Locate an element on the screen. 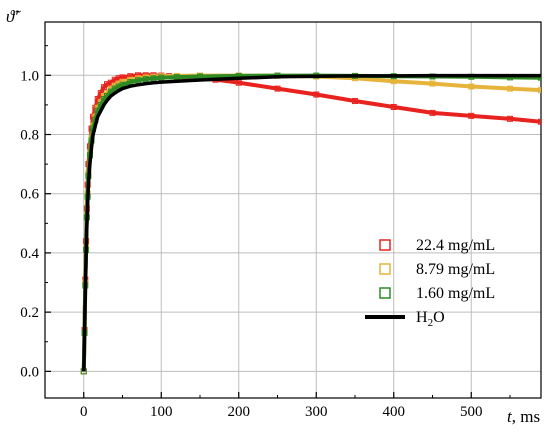  x-tick-label: 300 is located at coordinates (316, 412).